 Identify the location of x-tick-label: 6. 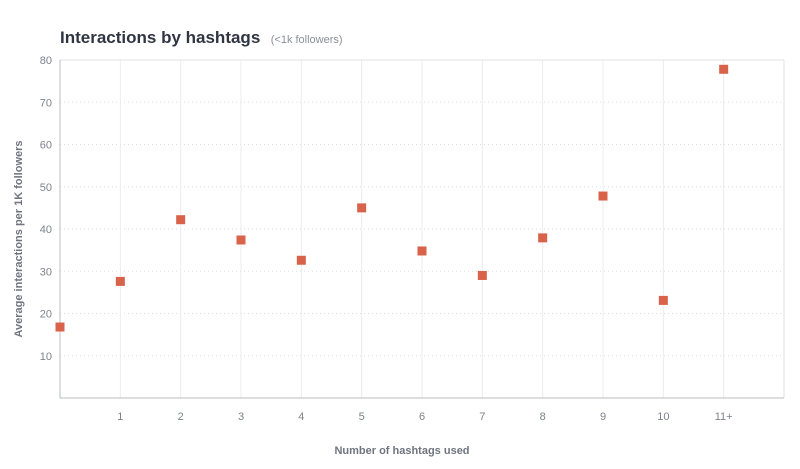
(422, 417).